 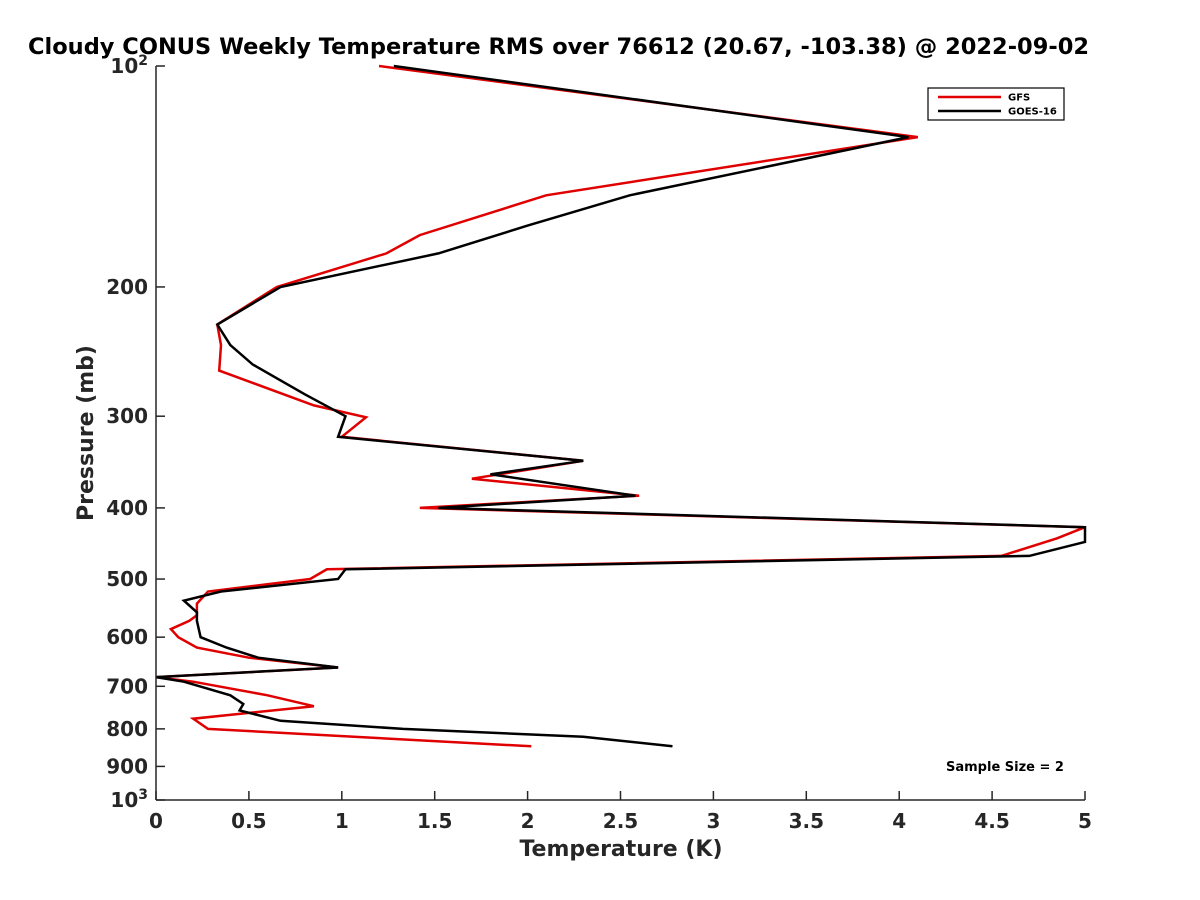 What do you see at coordinates (991, 821) in the screenshot?
I see `x-tick-label: 4.5` at bounding box center [991, 821].